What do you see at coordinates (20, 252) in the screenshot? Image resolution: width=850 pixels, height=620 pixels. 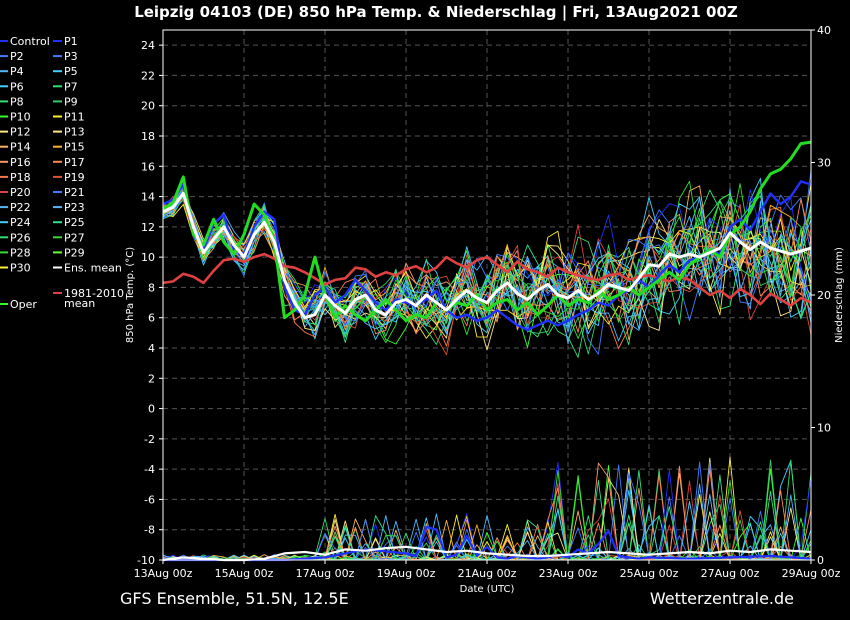 I see `legend-label: P28` at bounding box center [20, 252].